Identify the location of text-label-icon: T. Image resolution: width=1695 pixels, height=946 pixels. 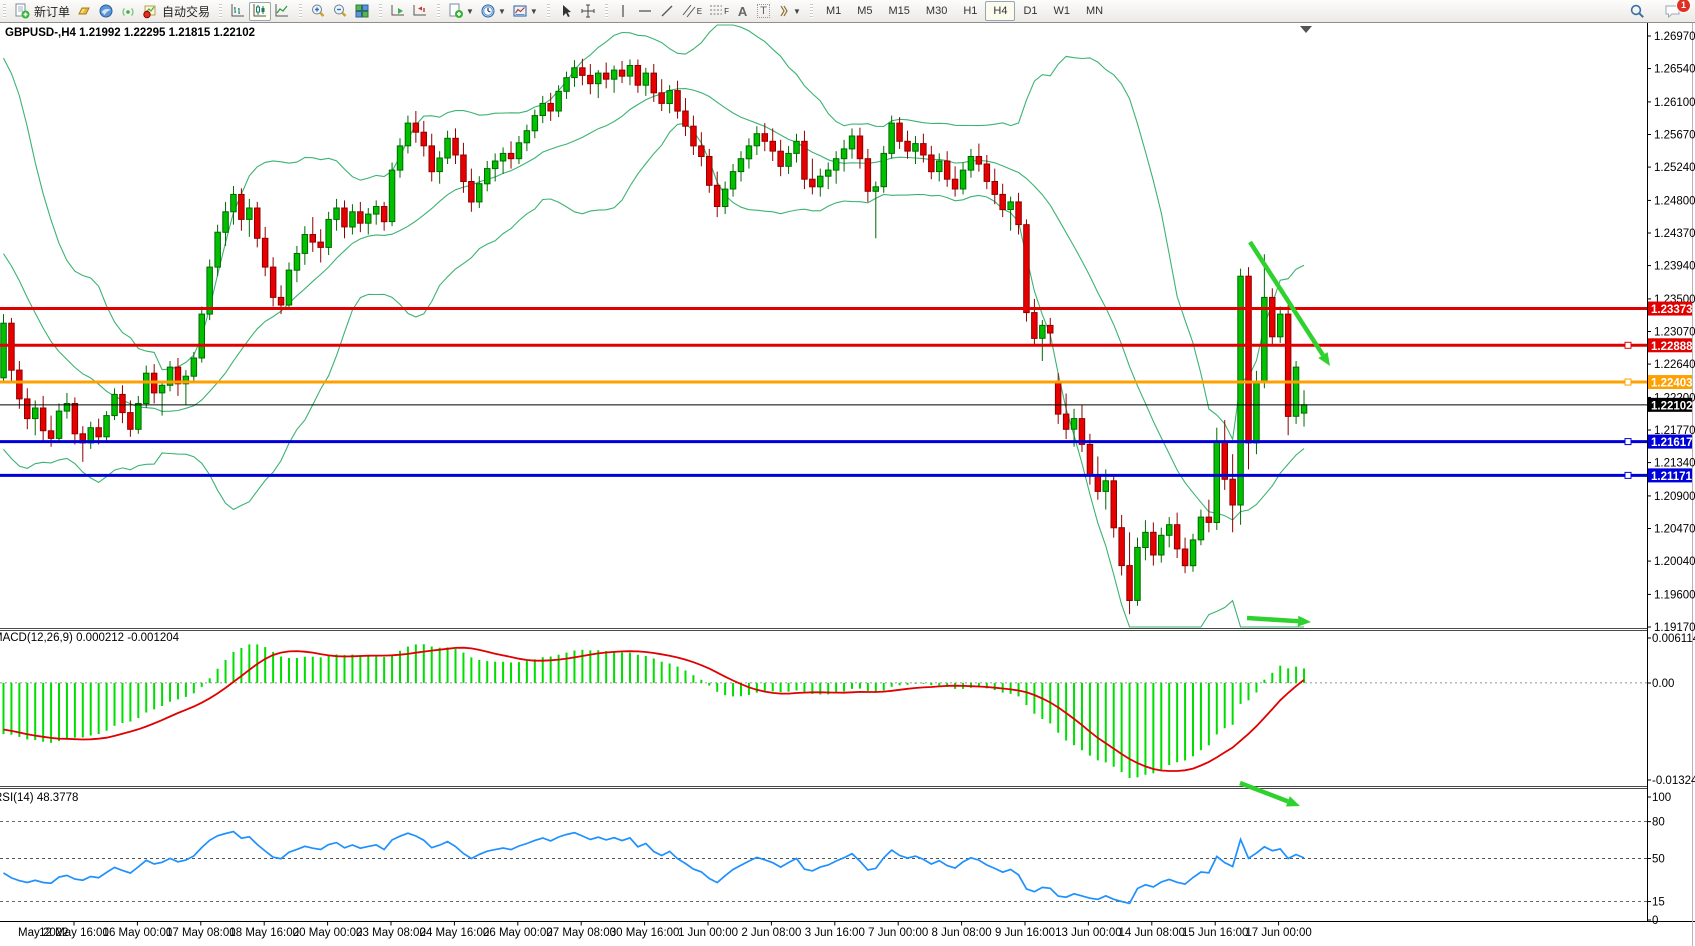
(763, 11).